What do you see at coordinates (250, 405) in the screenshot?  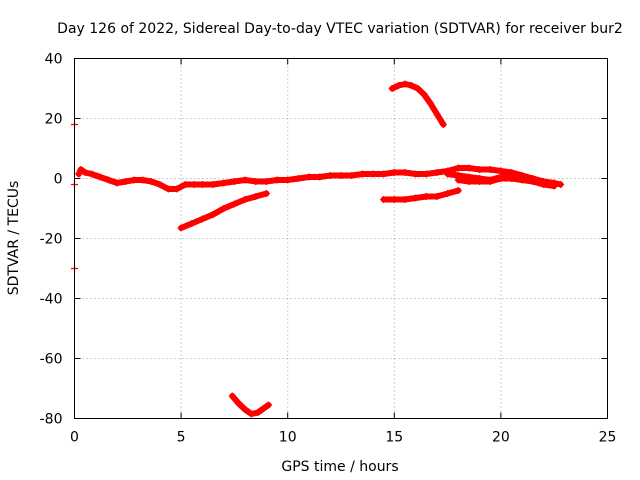 I see `series-bottom-dip` at bounding box center [250, 405].